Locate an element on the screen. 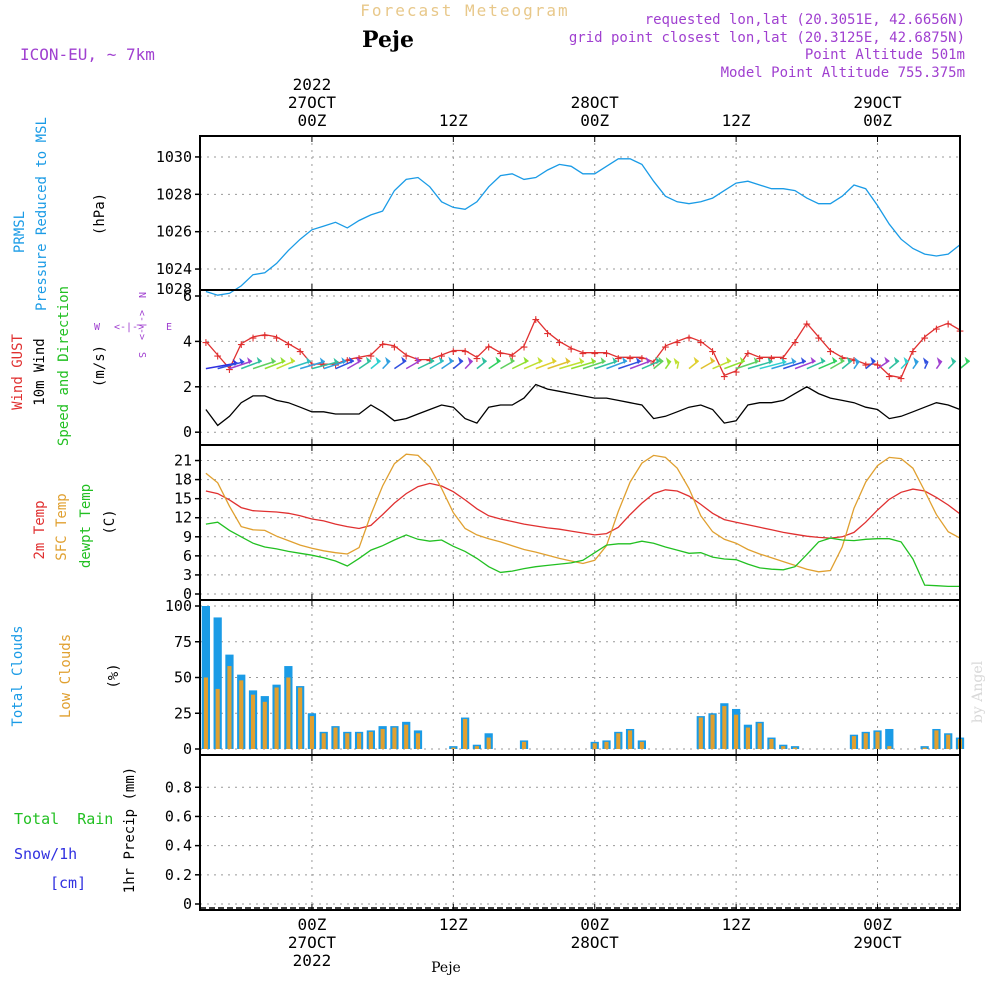  requested-coords: requested lon,lat (20.3051E, 42.6656N) is located at coordinates (805, 20).